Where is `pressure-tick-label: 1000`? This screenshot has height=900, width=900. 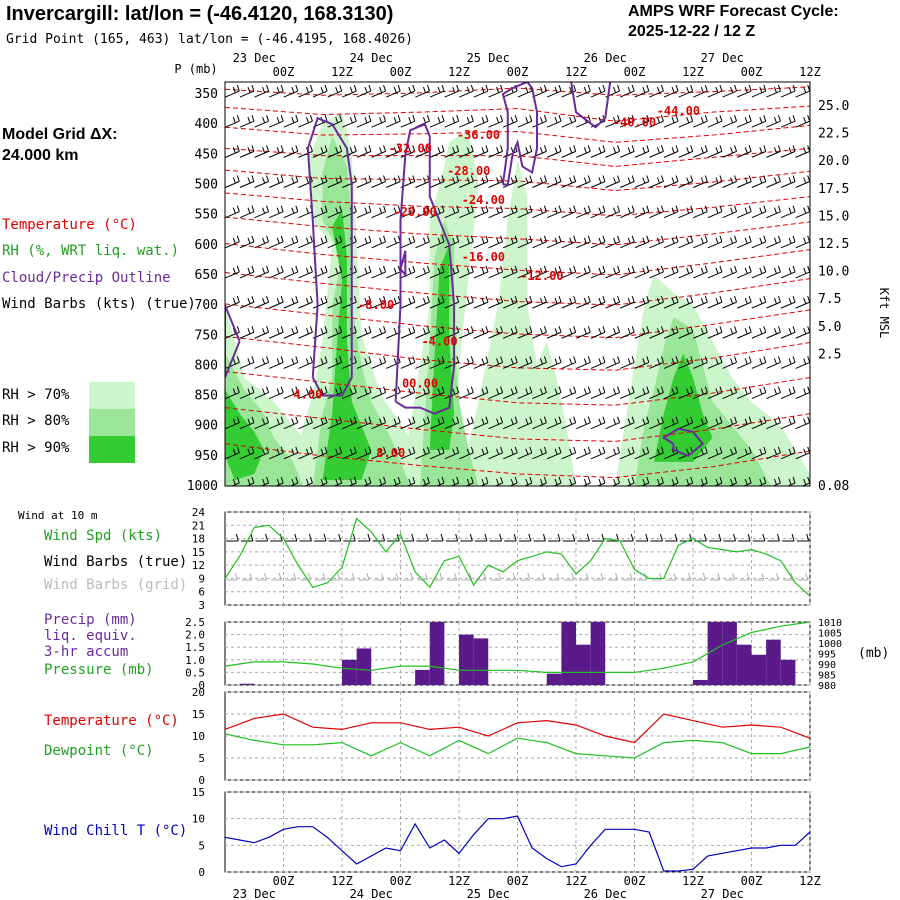 pressure-tick-label: 1000 is located at coordinates (202, 486).